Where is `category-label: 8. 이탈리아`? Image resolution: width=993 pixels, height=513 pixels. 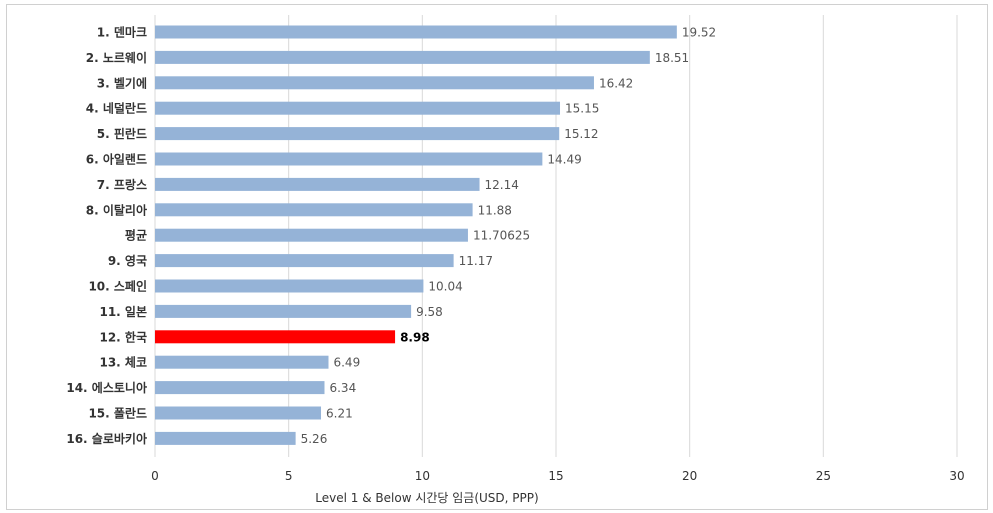
category-label: 8. 이탈리아 is located at coordinates (116, 209).